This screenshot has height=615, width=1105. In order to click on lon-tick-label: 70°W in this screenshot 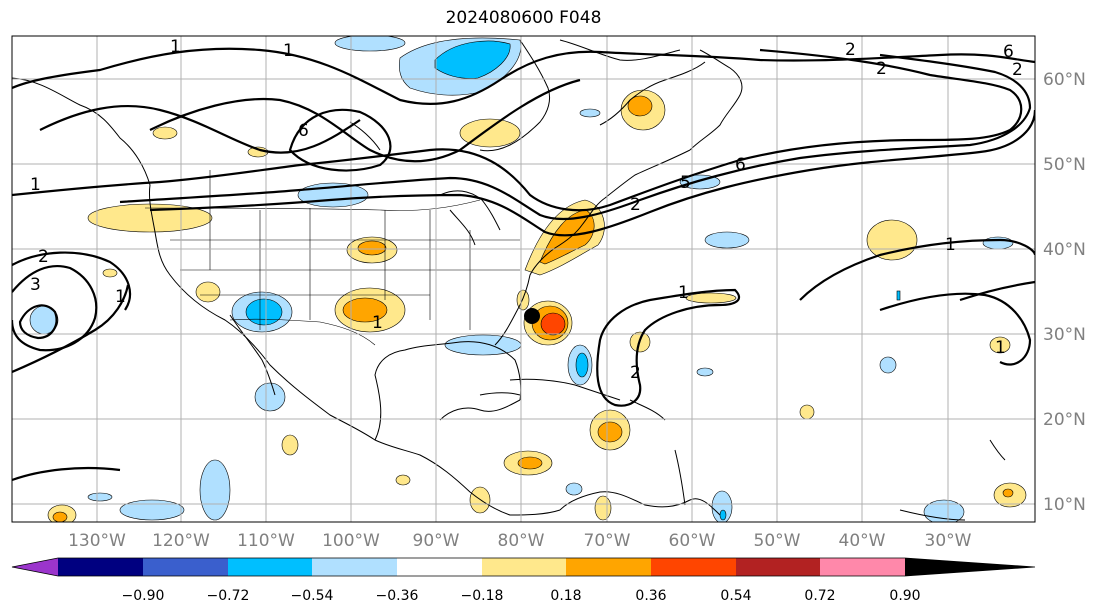, I will do `click(607, 541)`.